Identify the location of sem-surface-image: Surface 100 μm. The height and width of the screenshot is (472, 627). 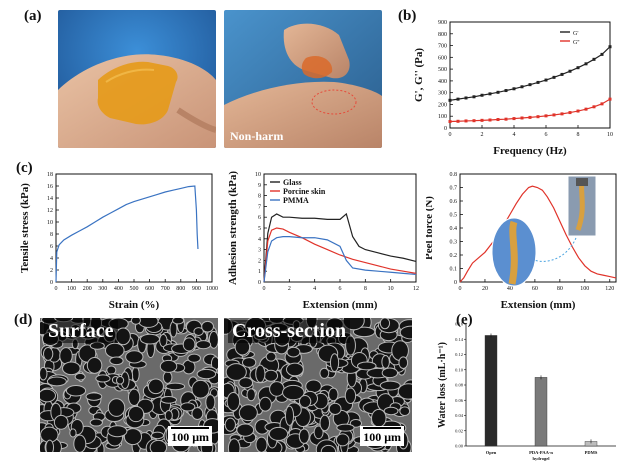
(129, 385).